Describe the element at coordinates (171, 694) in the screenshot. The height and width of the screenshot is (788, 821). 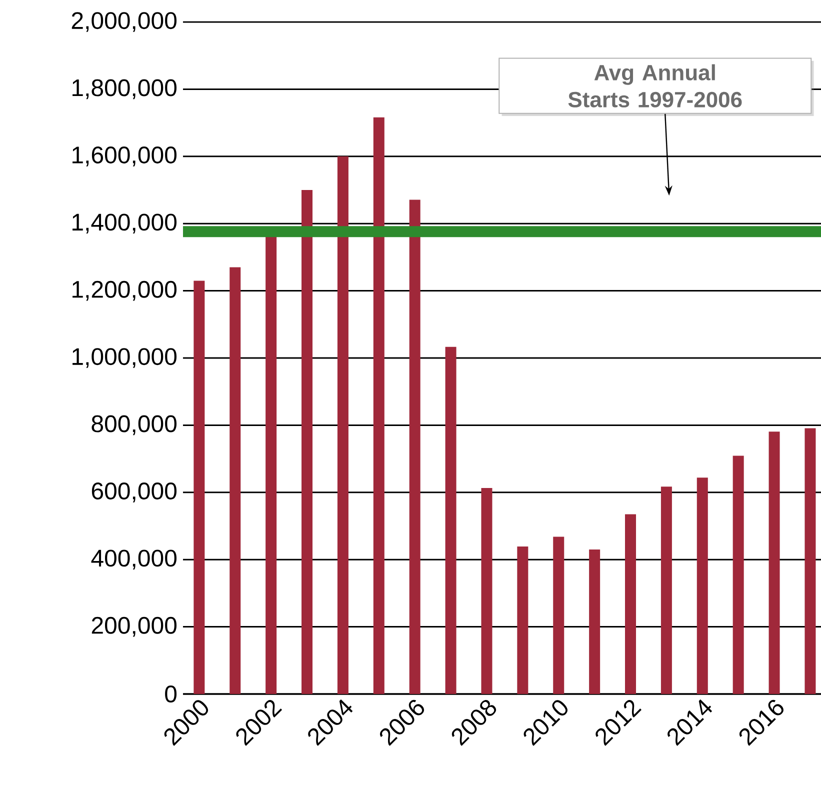
I see `y-tick-label: 0` at that location.